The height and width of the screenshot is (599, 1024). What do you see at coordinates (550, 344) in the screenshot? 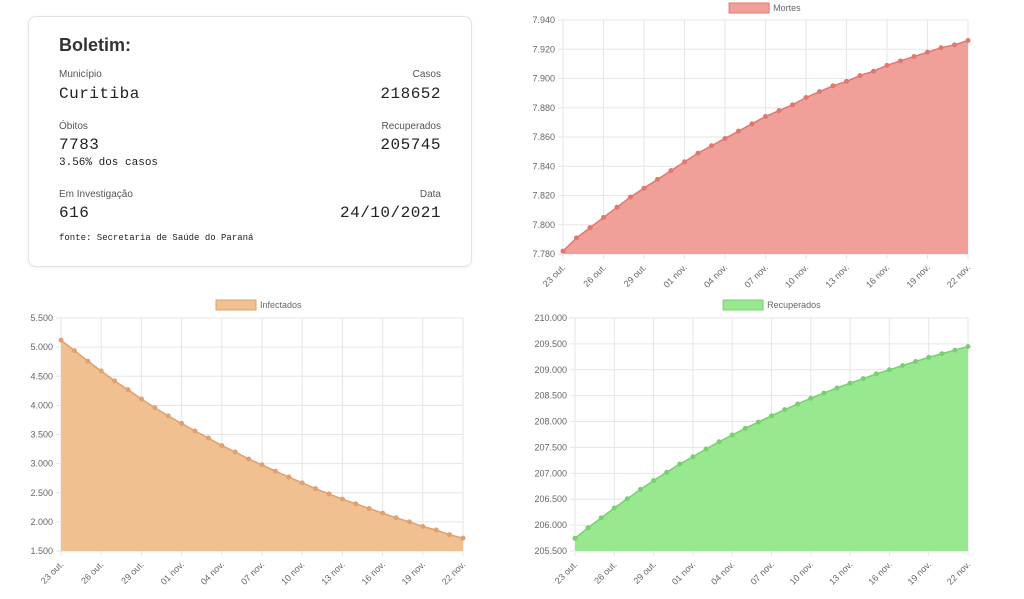
I see `recuperados-y-tick-label: 209.500` at bounding box center [550, 344].